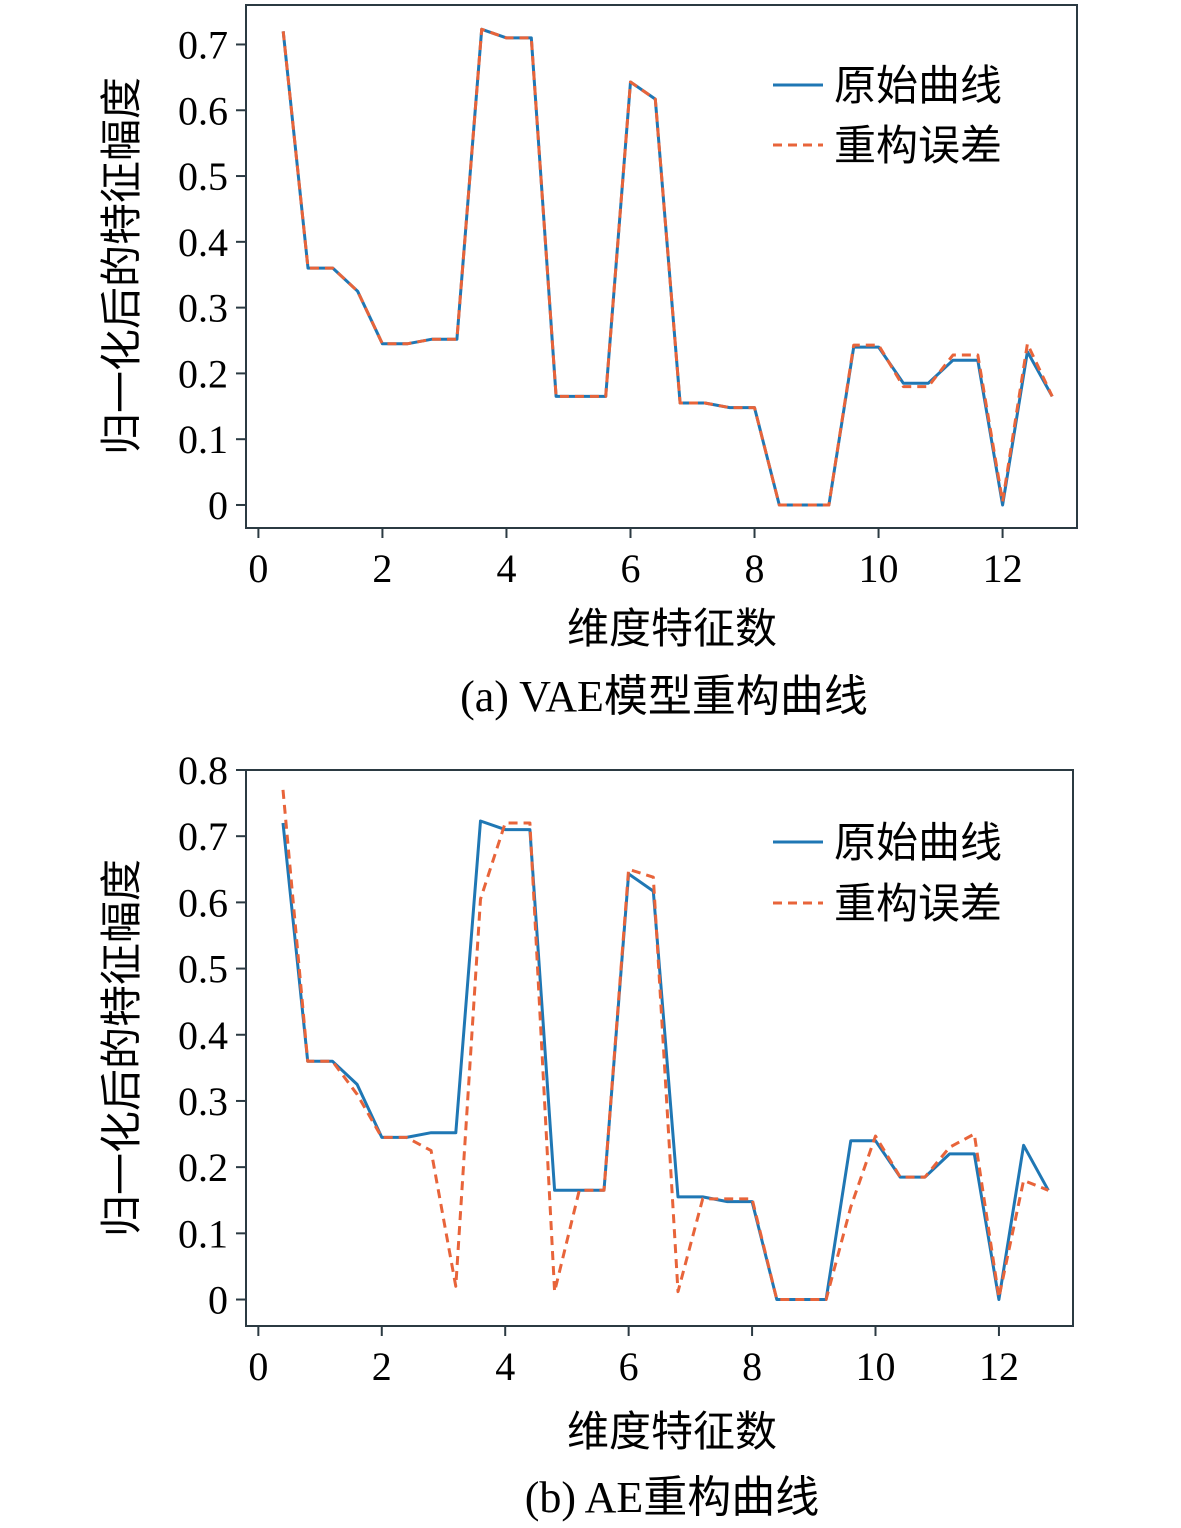 This screenshot has width=1181, height=1528. What do you see at coordinates (918, 145) in the screenshot?
I see `chart-a-legend-label-reconstruction: 重构误差` at bounding box center [918, 145].